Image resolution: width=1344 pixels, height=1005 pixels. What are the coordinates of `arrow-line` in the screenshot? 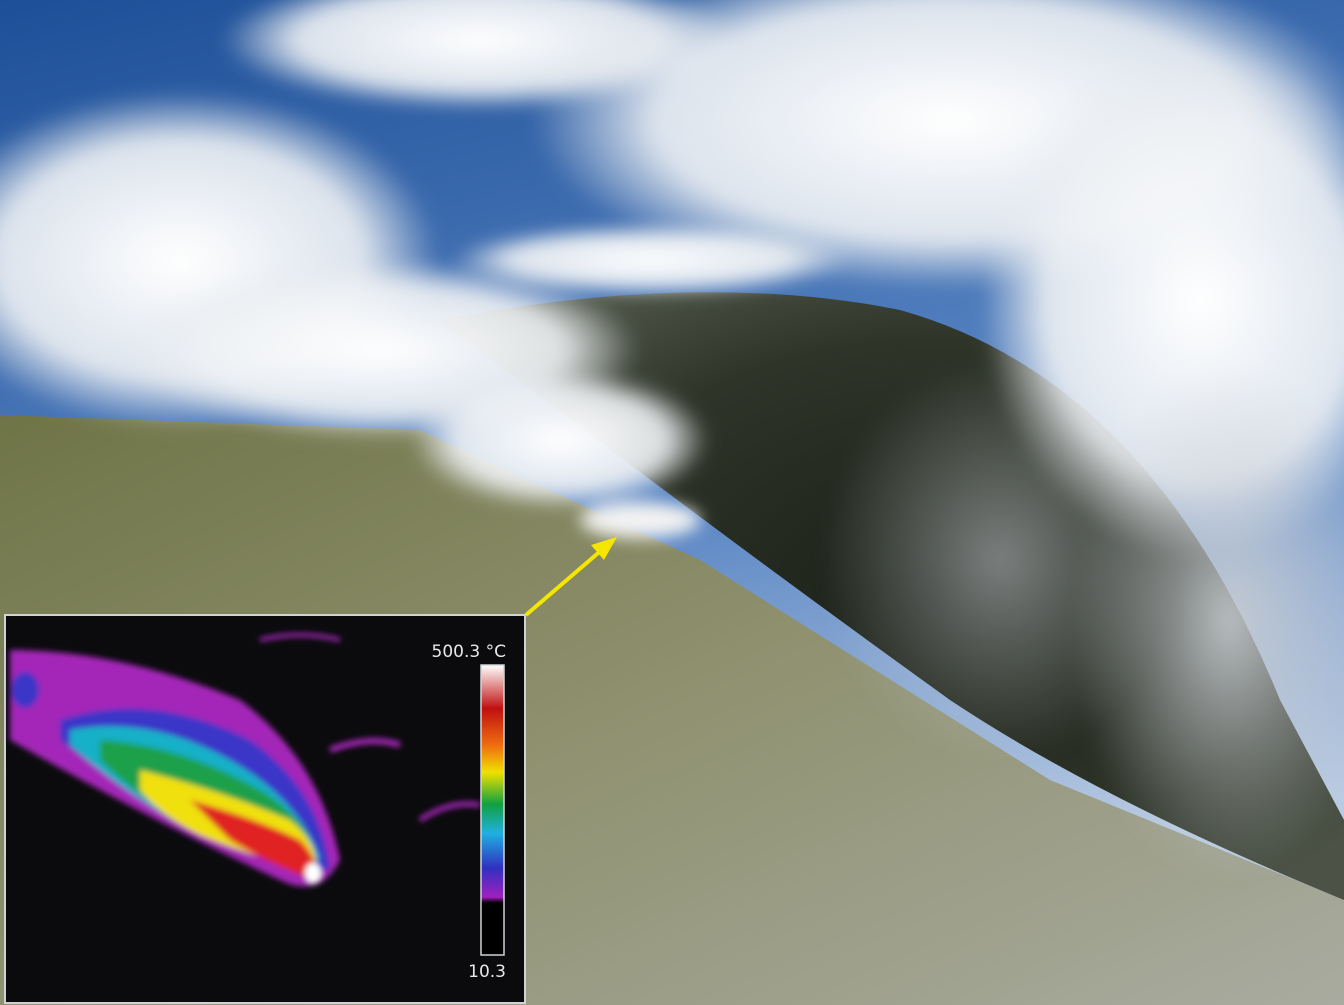 It's located at (565, 581).